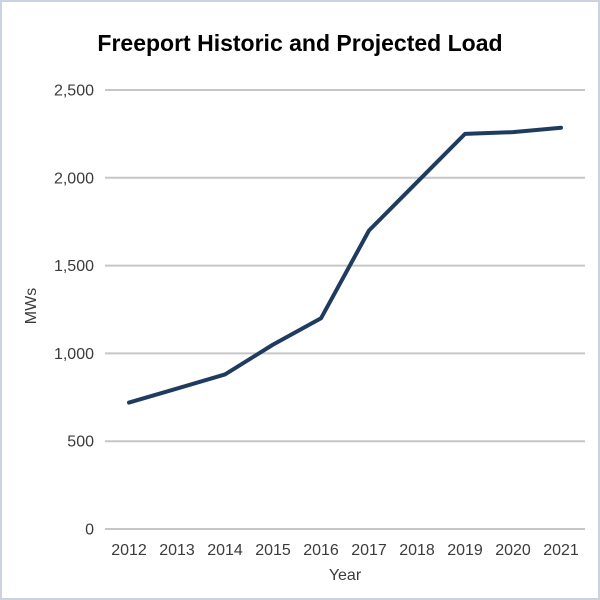 Image resolution: width=600 pixels, height=600 pixels. What do you see at coordinates (225, 550) in the screenshot?
I see `x-tick-label: 2014` at bounding box center [225, 550].